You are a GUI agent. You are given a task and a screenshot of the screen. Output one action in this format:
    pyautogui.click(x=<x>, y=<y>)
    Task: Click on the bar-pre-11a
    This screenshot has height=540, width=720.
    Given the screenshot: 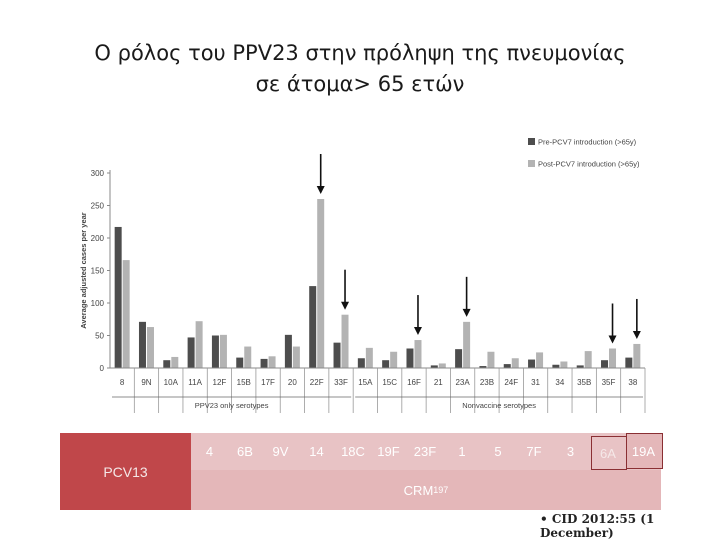 What is the action you would take?
    pyautogui.click(x=191, y=352)
    